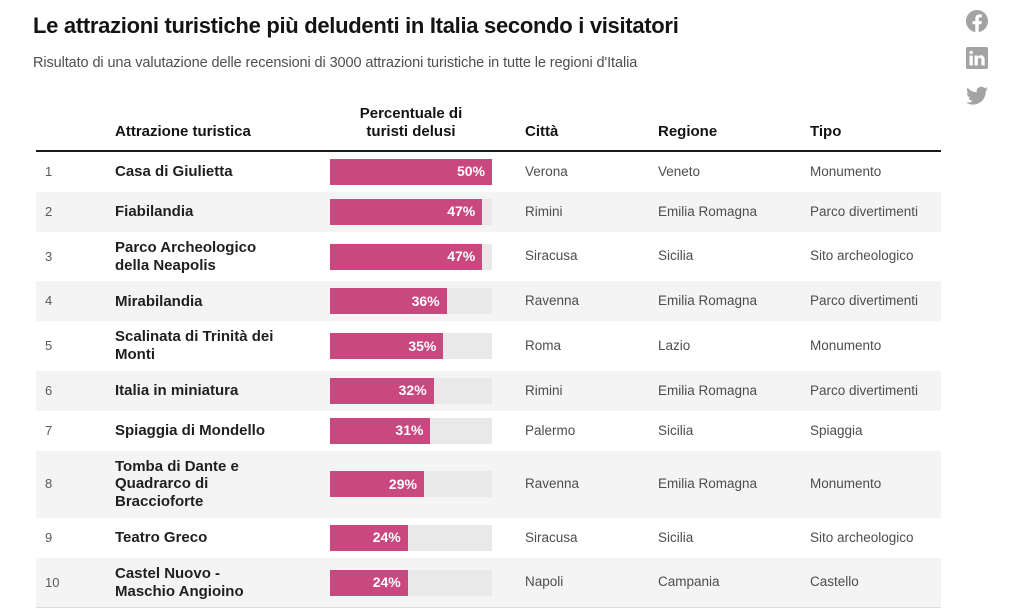  Describe the element at coordinates (377, 484) in the screenshot. I see `bar-fill: 29%` at that location.